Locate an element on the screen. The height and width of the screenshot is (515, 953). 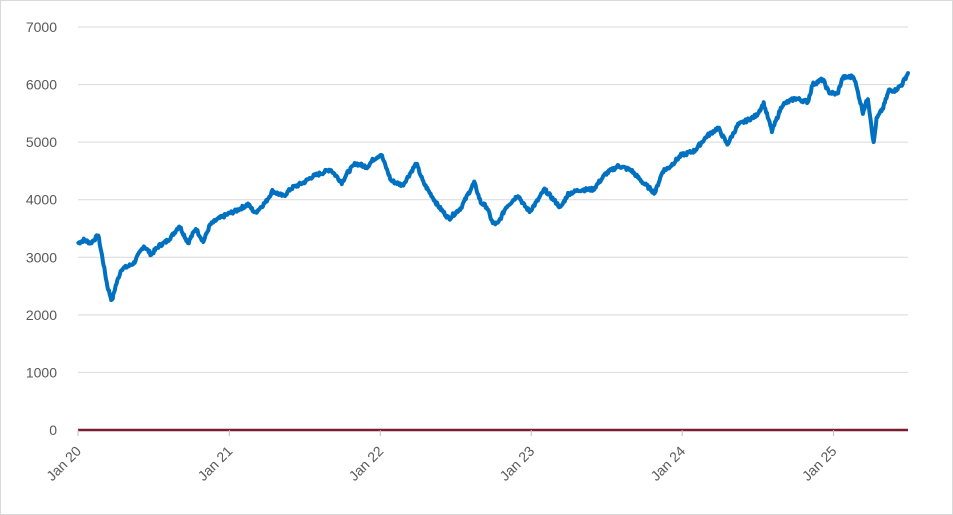
y-tick-label: 1000 is located at coordinates (41, 372).